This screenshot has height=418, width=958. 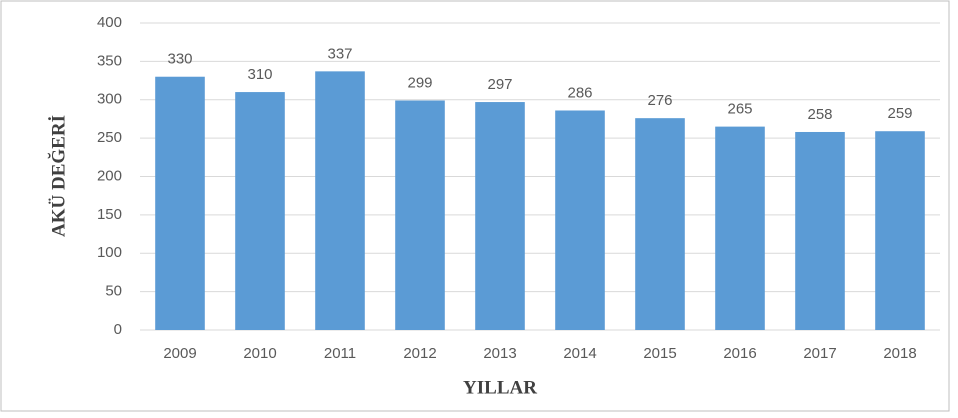 What do you see at coordinates (340, 353) in the screenshot?
I see `x-tick-label: 2011` at bounding box center [340, 353].